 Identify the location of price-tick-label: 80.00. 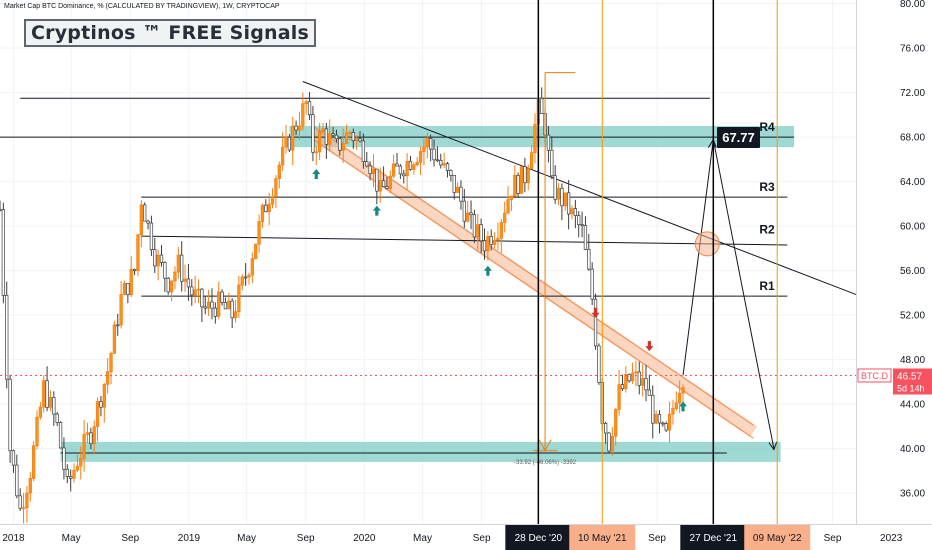
(912, 5).